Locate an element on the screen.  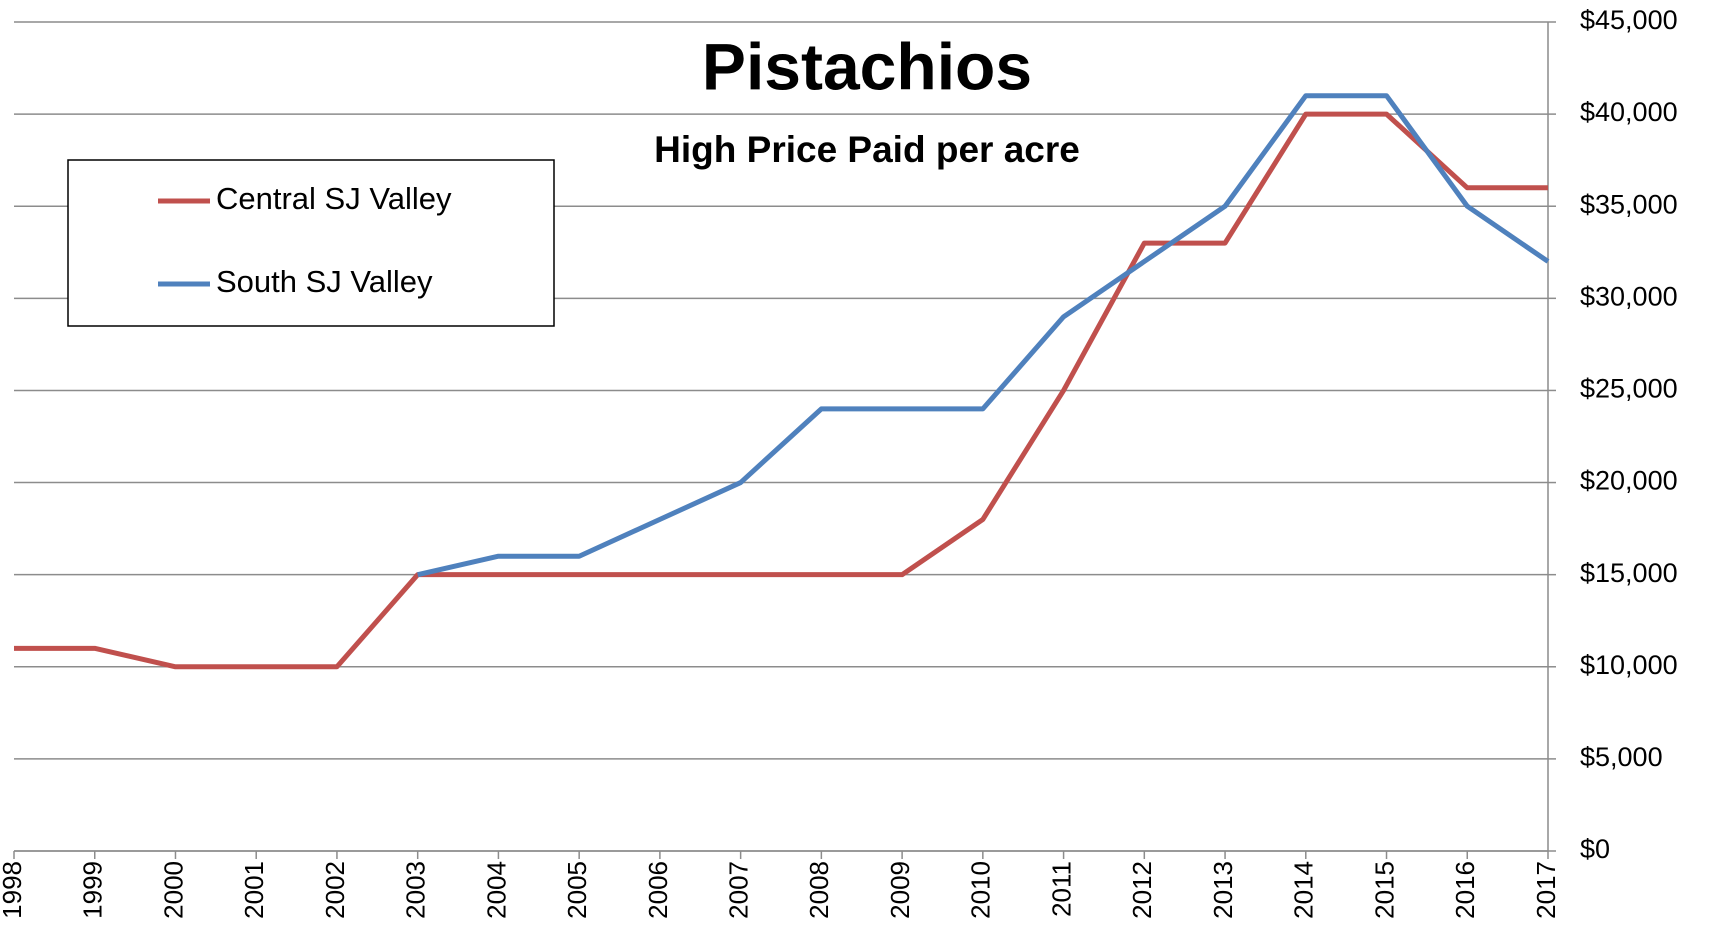
x-tick-label: 2016 is located at coordinates (1465, 890).